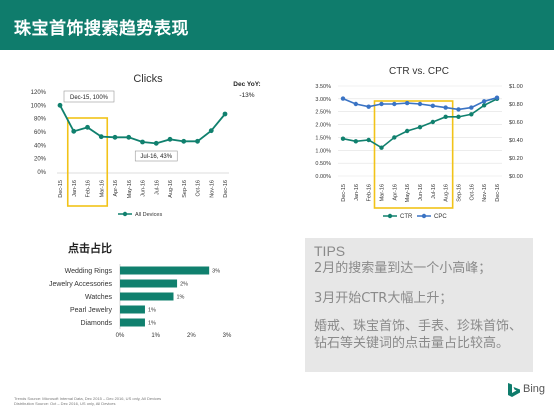  Describe the element at coordinates (89, 188) in the screenshot. I see `clicks-xtick-label: Feb-16` at that location.